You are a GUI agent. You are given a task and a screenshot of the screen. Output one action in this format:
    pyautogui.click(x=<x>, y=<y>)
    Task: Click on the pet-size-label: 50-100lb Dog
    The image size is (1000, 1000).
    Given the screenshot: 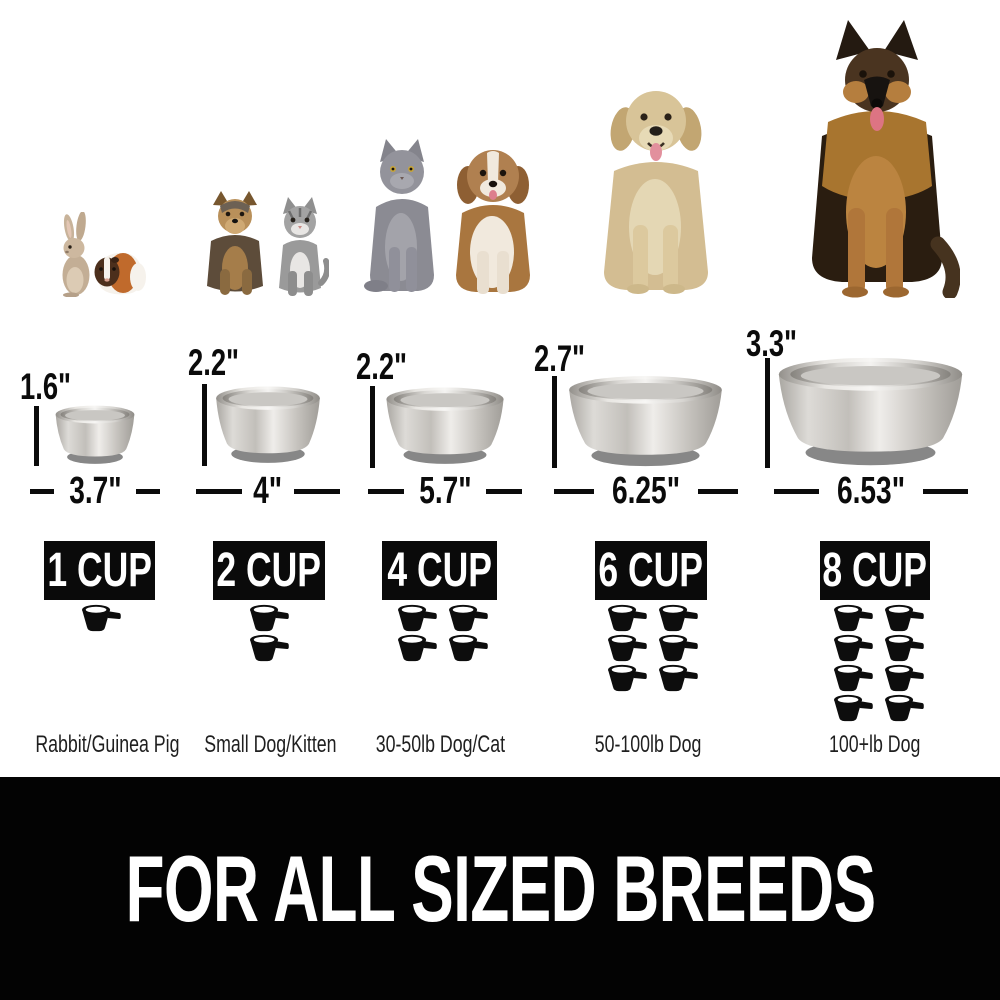 What is the action you would take?
    pyautogui.click(x=648, y=744)
    